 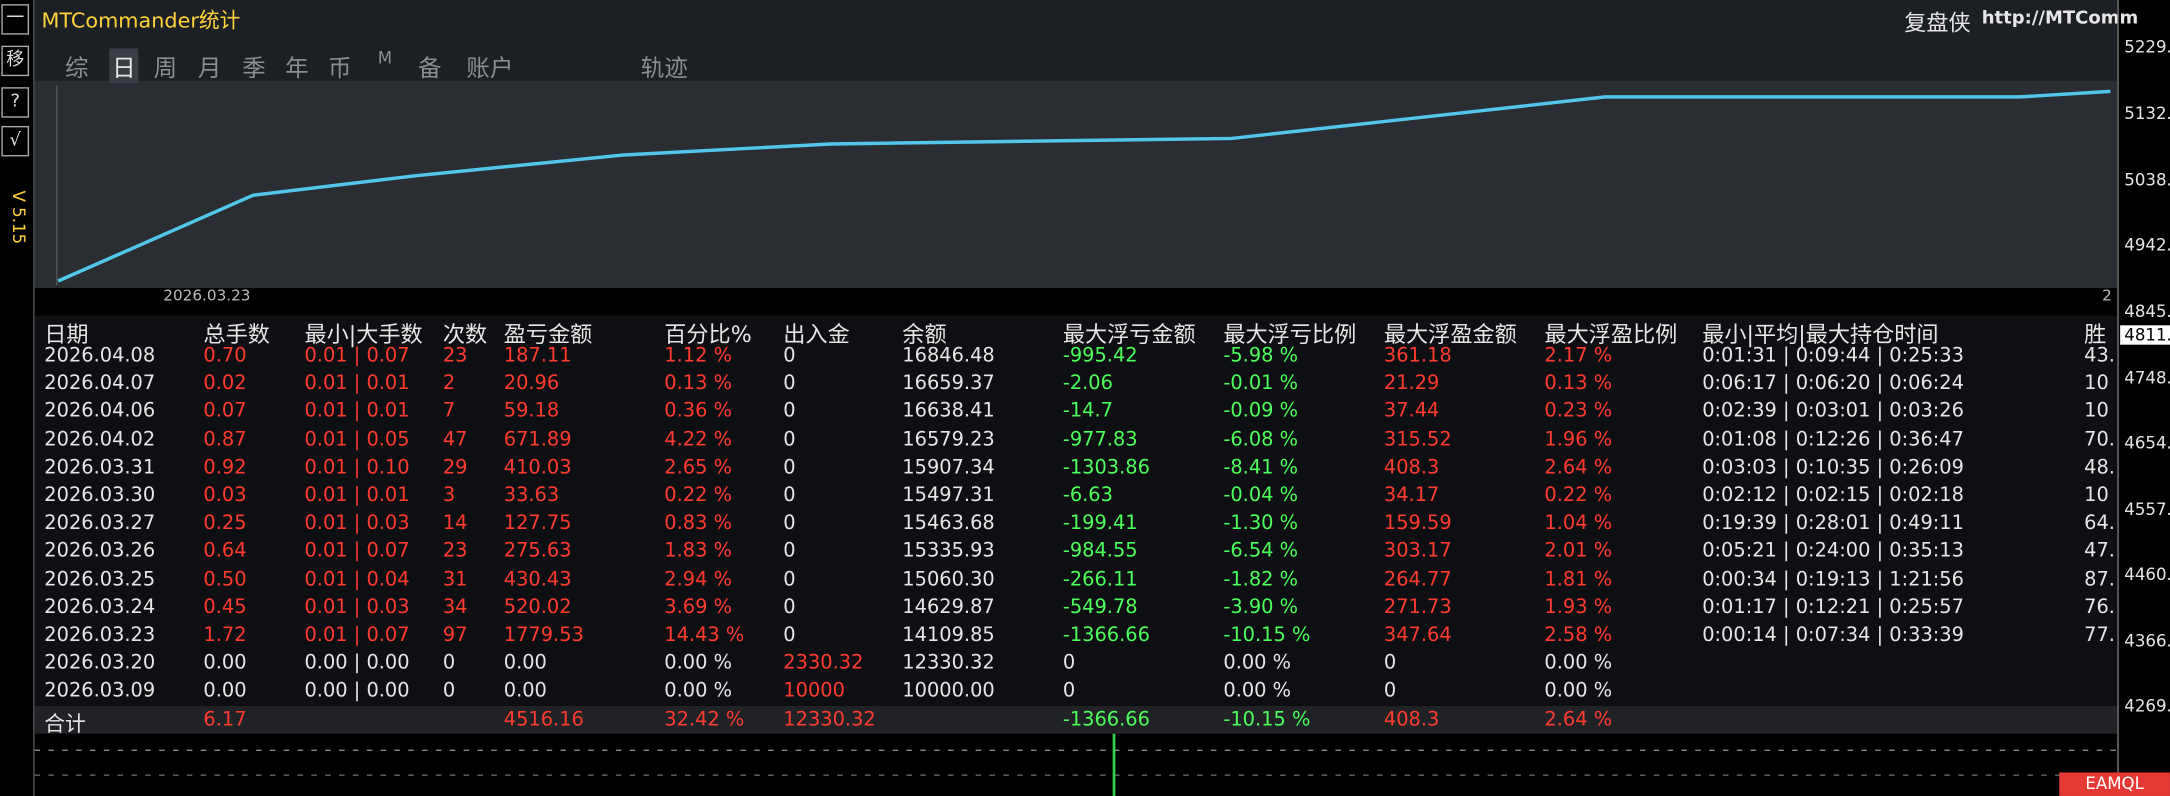 What do you see at coordinates (1820, 334) in the screenshot?
I see `column-header: 最小|平均|最大持仓时间` at bounding box center [1820, 334].